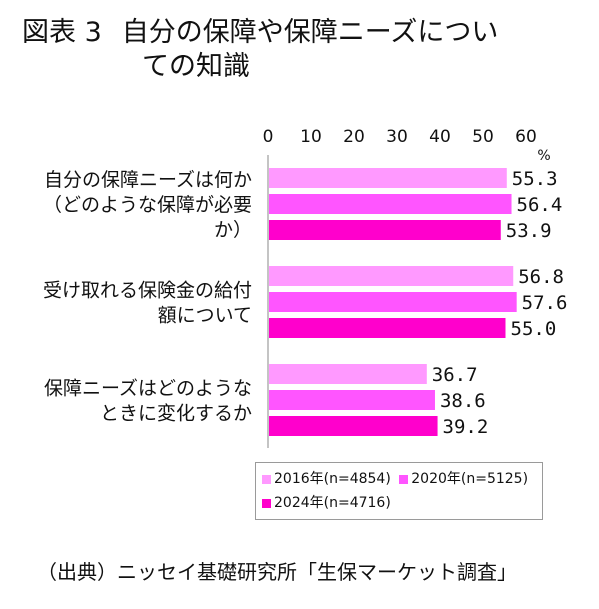 This screenshot has width=599, height=609. What do you see at coordinates (260, 50) in the screenshot?
I see `chart-title: 図表 3 自分の保障や保障ニーズについ ての知識` at bounding box center [260, 50].